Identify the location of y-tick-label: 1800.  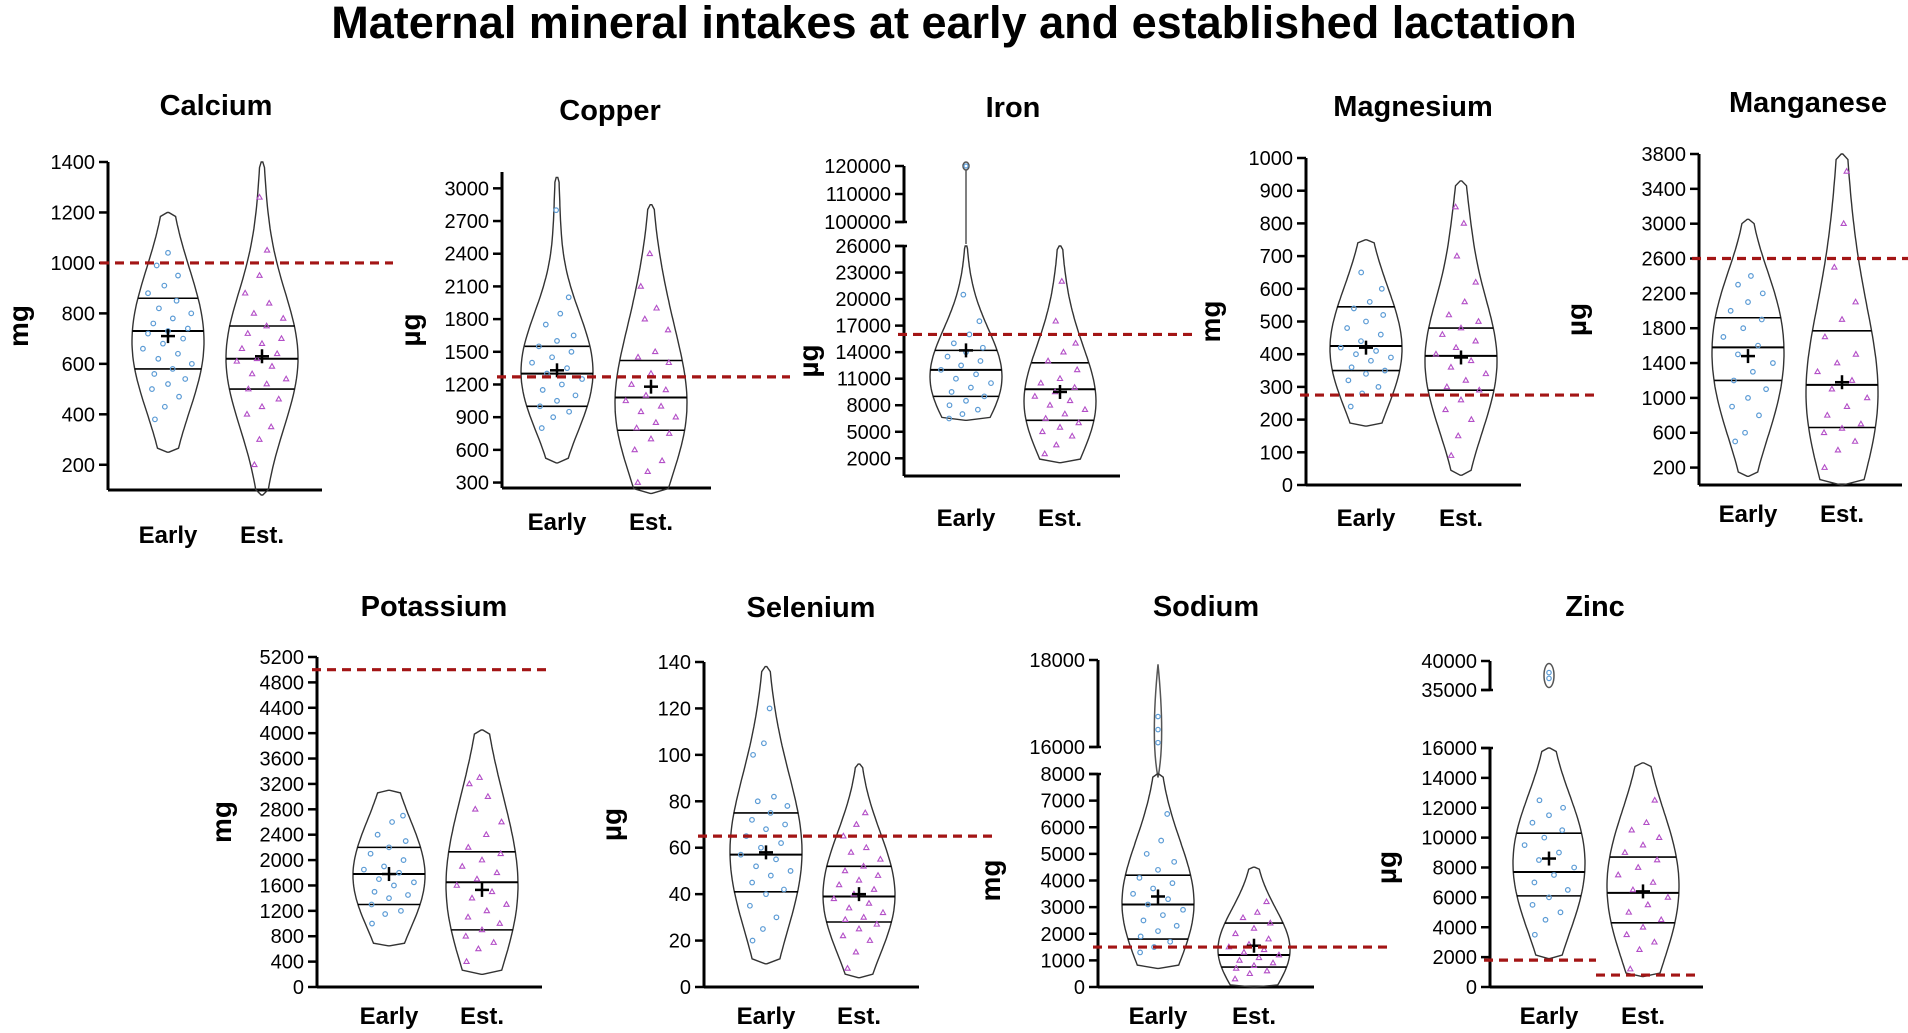
(1664, 329).